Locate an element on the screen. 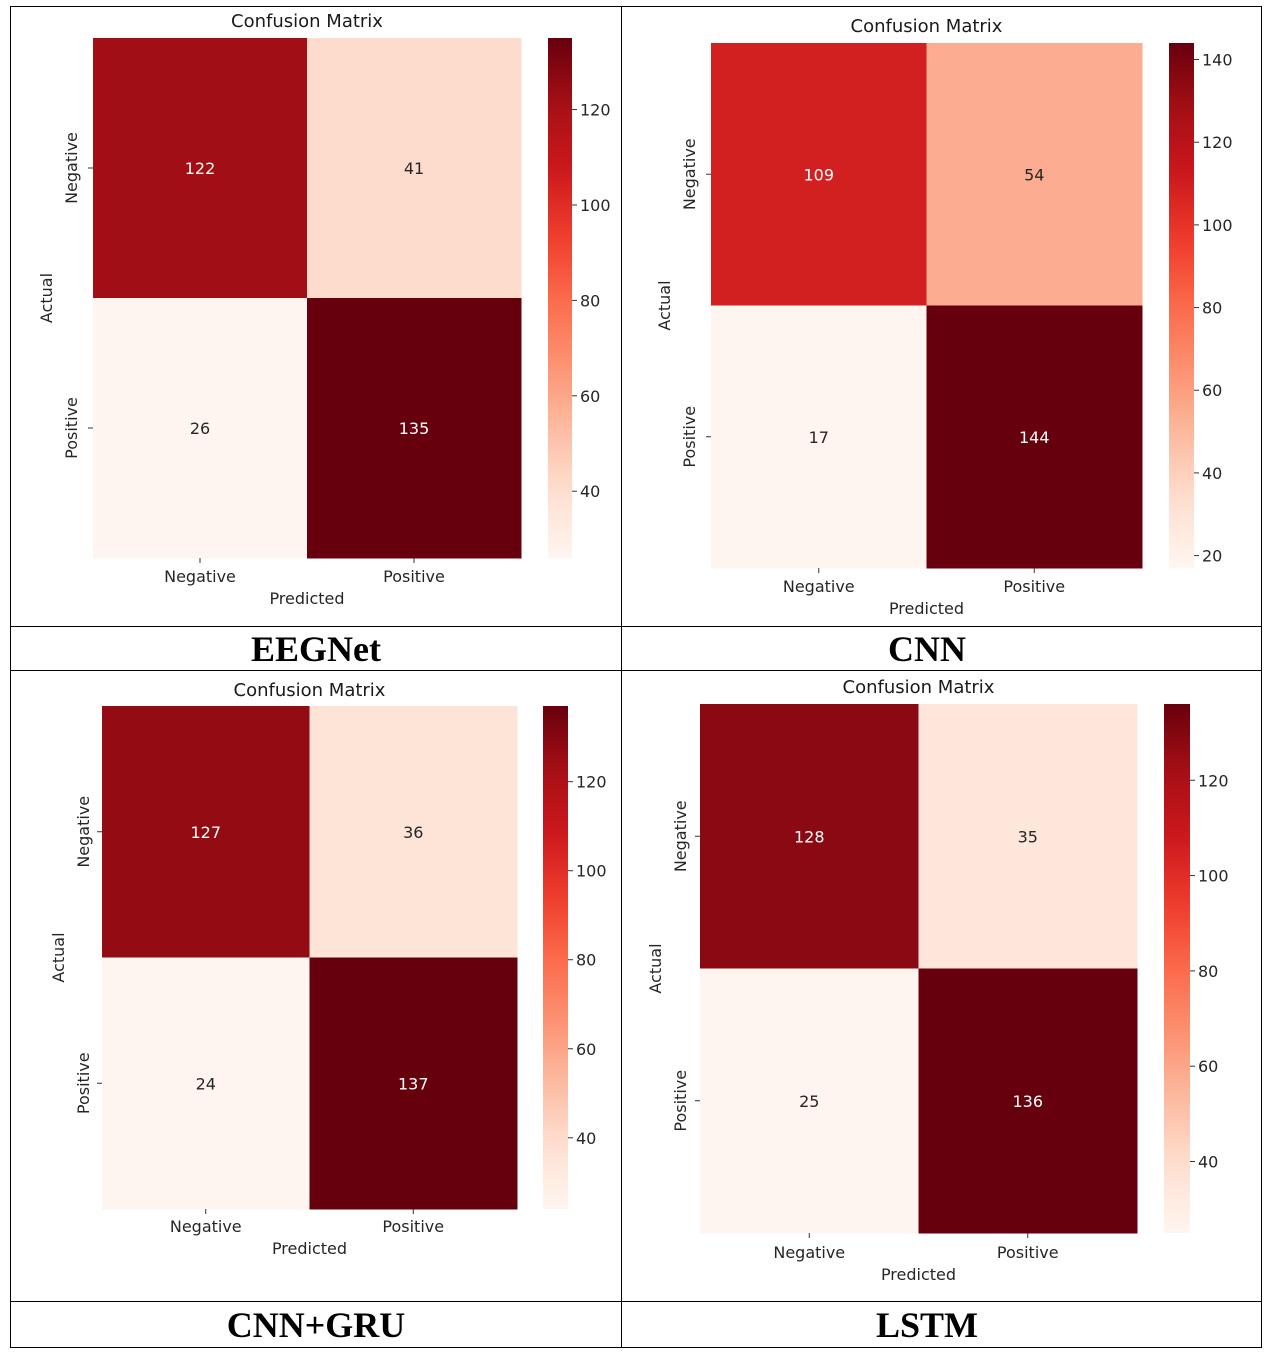 The width and height of the screenshot is (1274, 1358). cell-value-label: 25 is located at coordinates (809, 1101).